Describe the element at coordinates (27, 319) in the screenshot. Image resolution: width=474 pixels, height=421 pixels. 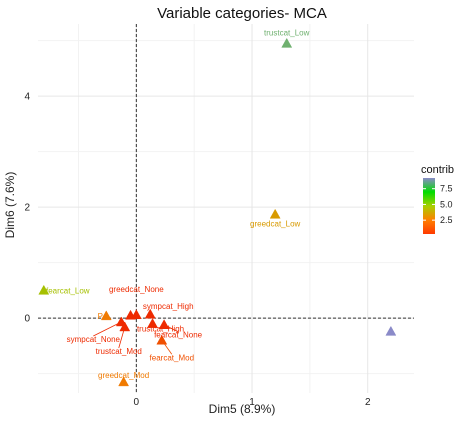
I see `y-tick-label: 0` at that location.